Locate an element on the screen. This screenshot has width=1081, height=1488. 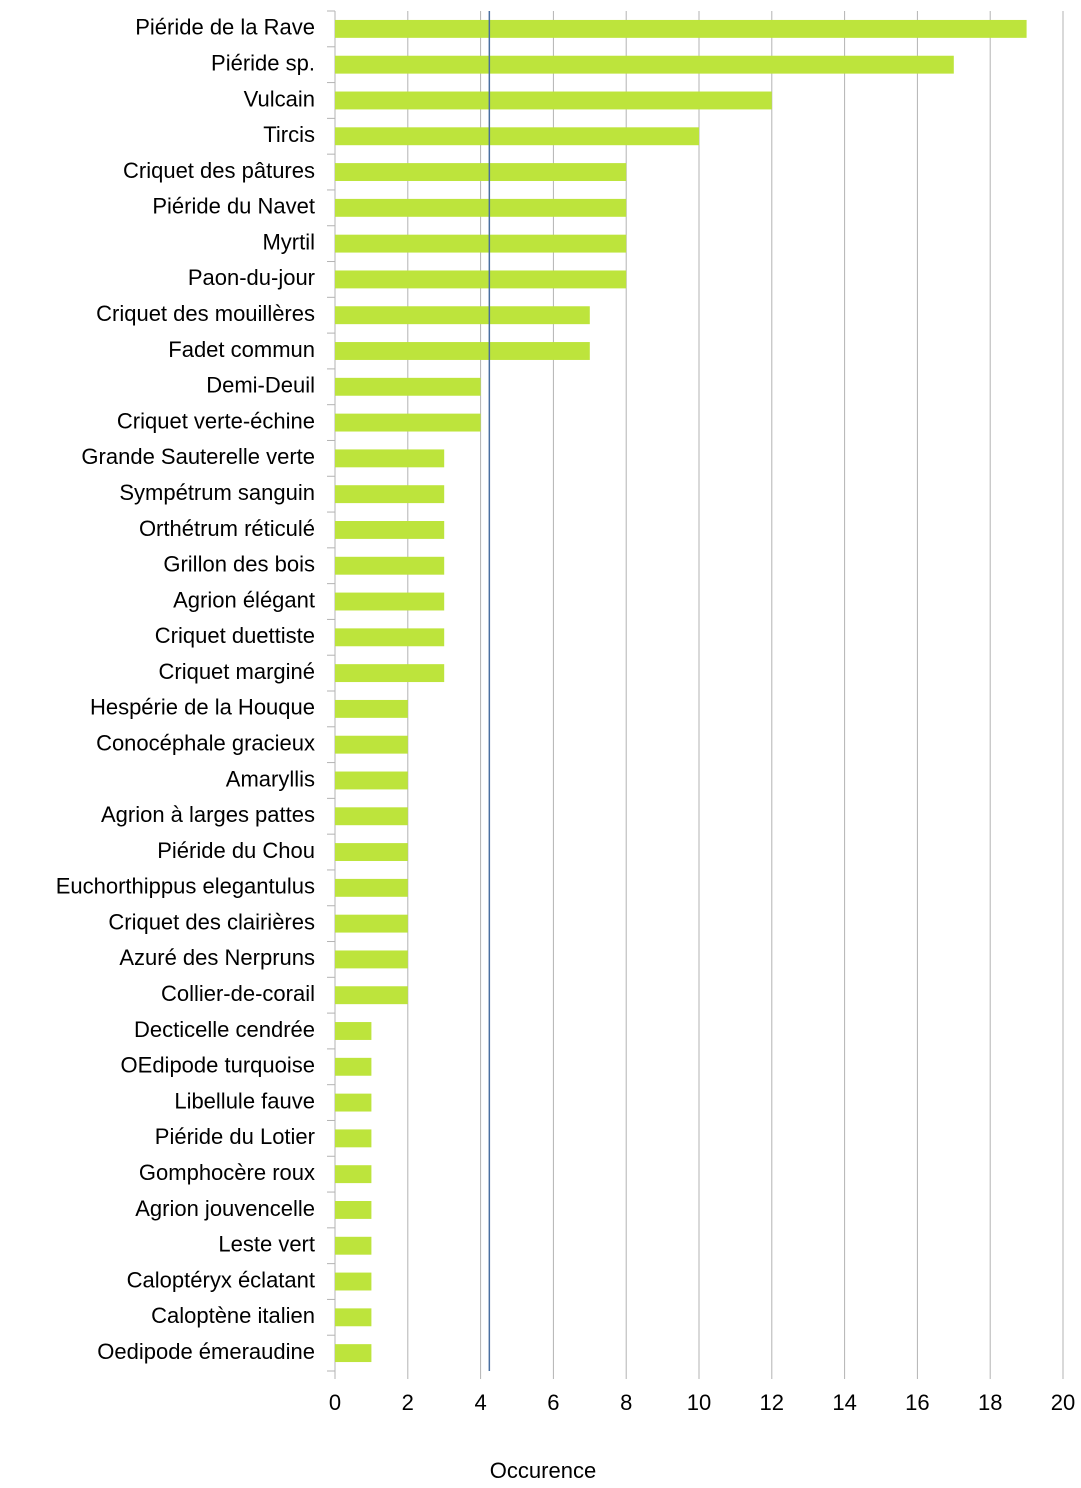
y-tick-label: Sympétrum sanguin is located at coordinates (217, 492).